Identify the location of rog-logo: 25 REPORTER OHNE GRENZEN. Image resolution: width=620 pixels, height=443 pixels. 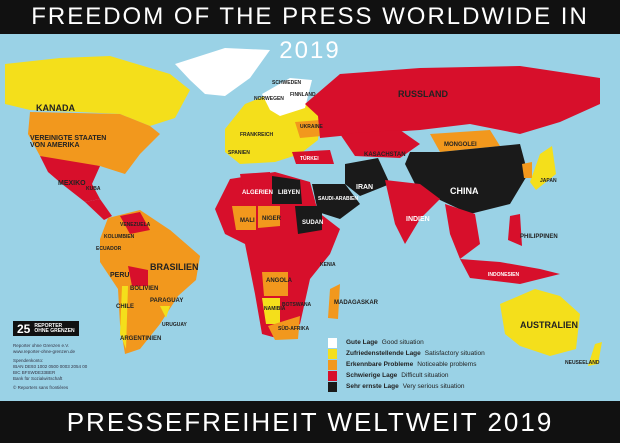
(46, 328).